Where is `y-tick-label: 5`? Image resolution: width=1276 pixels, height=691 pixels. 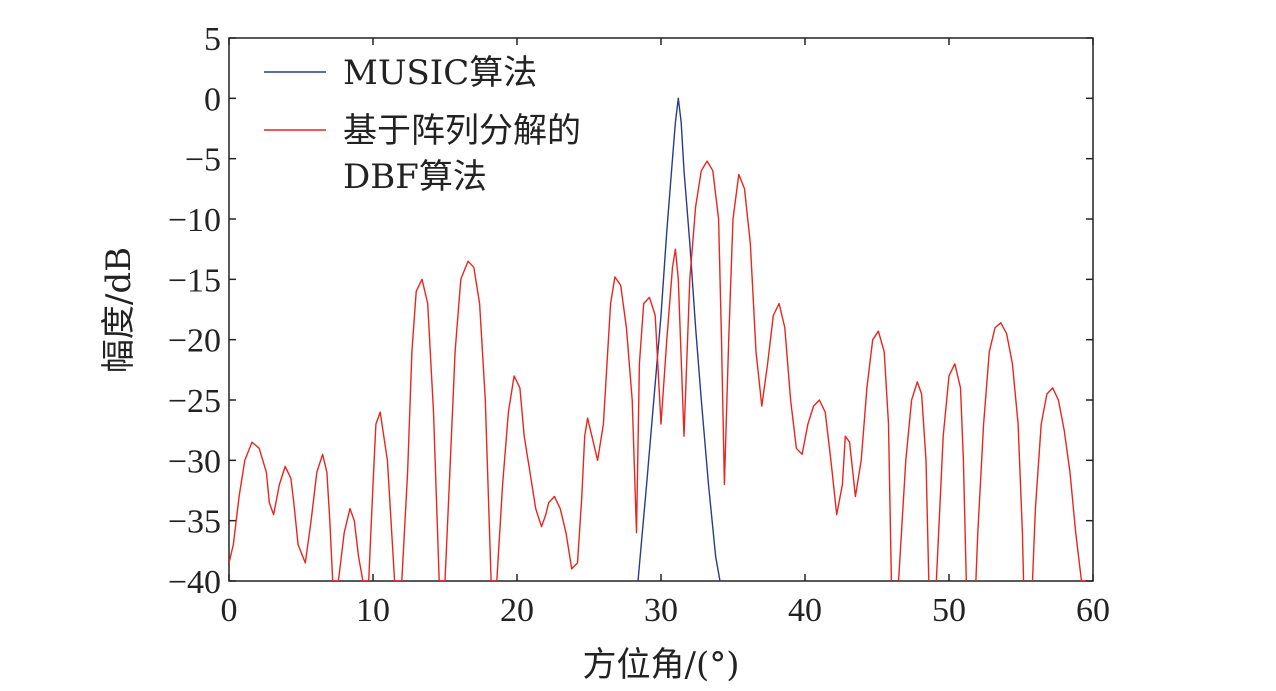
y-tick-label: 5 is located at coordinates (212, 39).